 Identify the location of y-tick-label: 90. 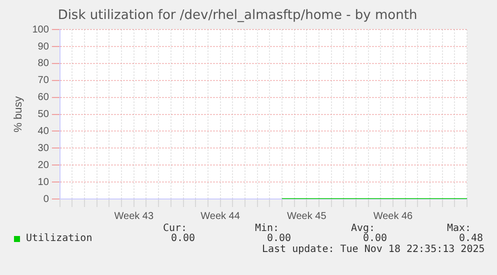
(44, 46).